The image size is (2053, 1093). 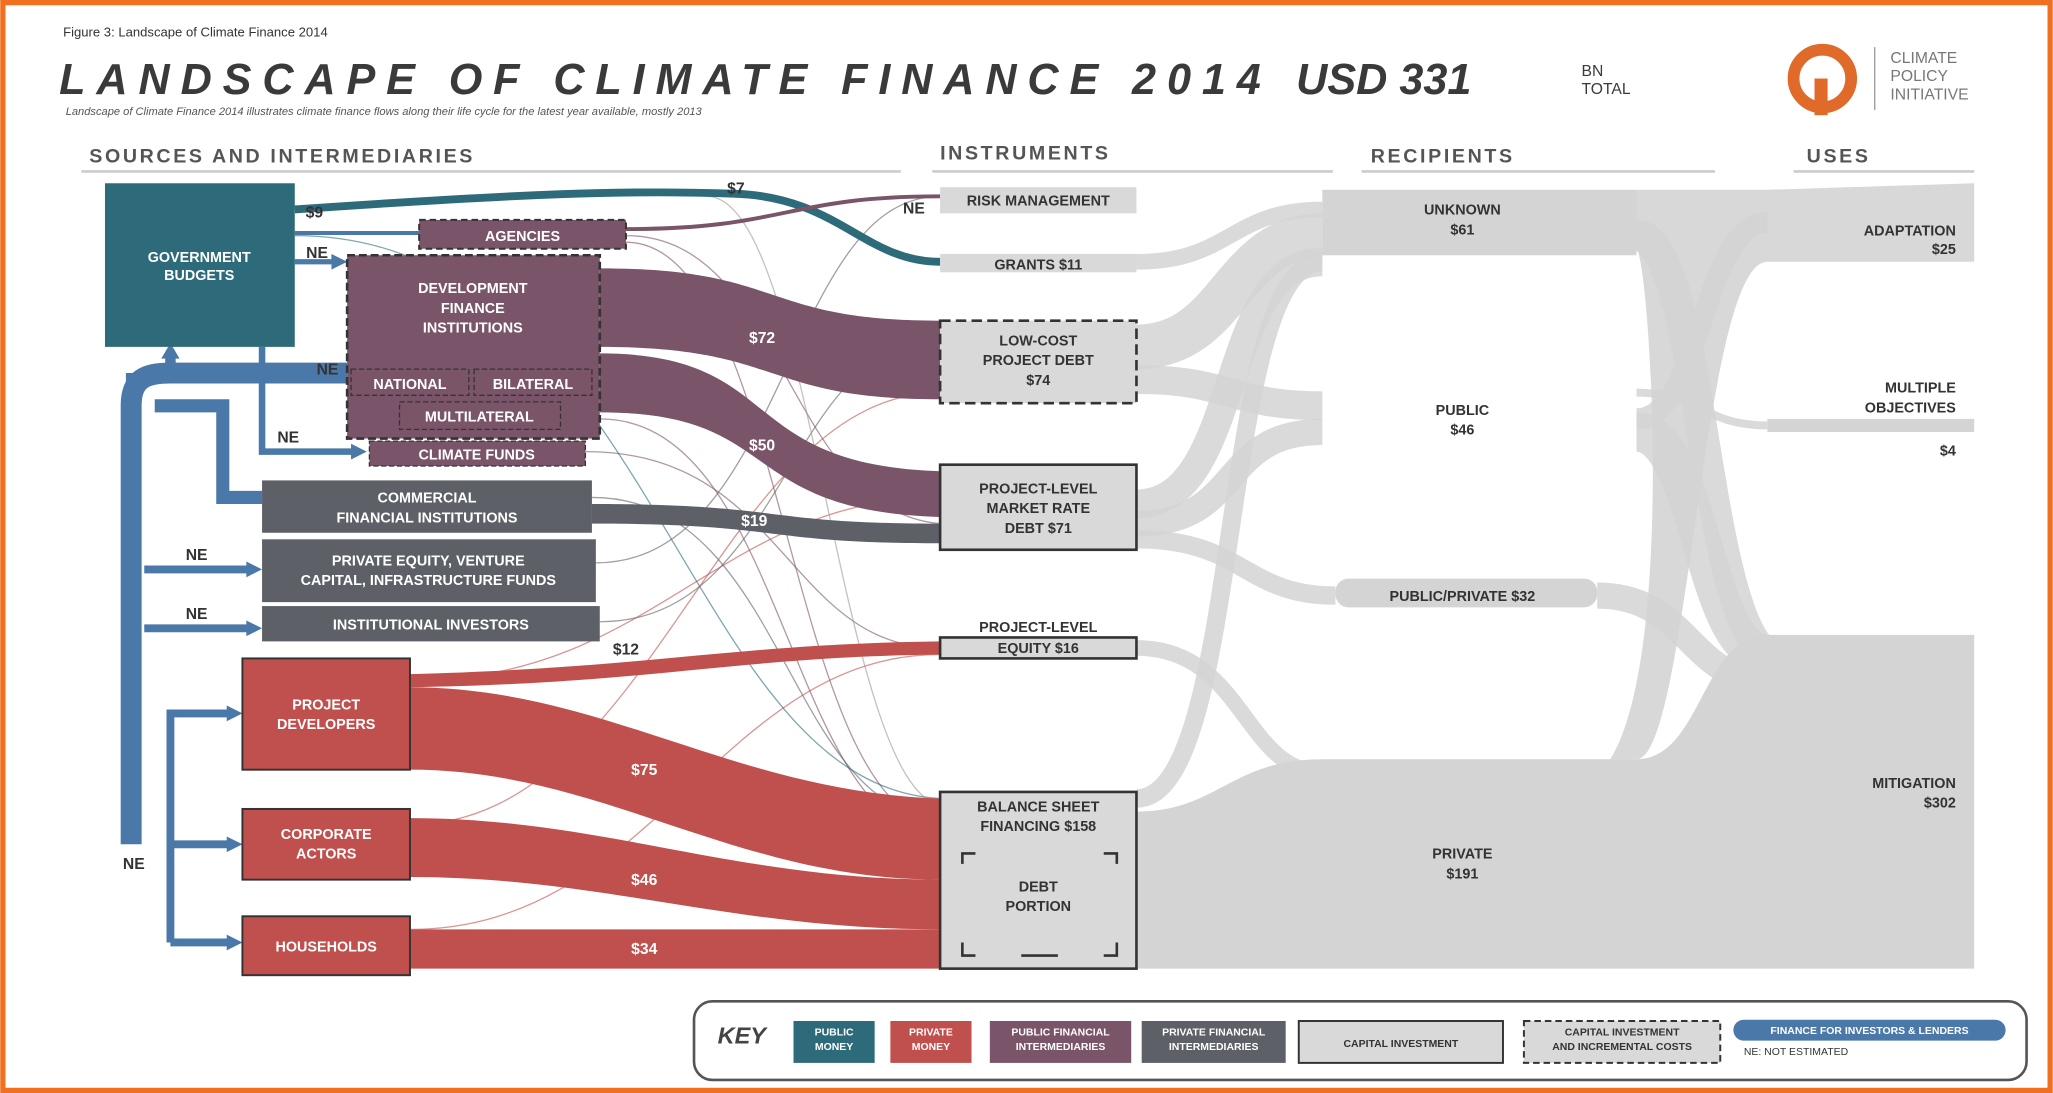 What do you see at coordinates (1919, 76) in the screenshot?
I see `logo-text: POLICY` at bounding box center [1919, 76].